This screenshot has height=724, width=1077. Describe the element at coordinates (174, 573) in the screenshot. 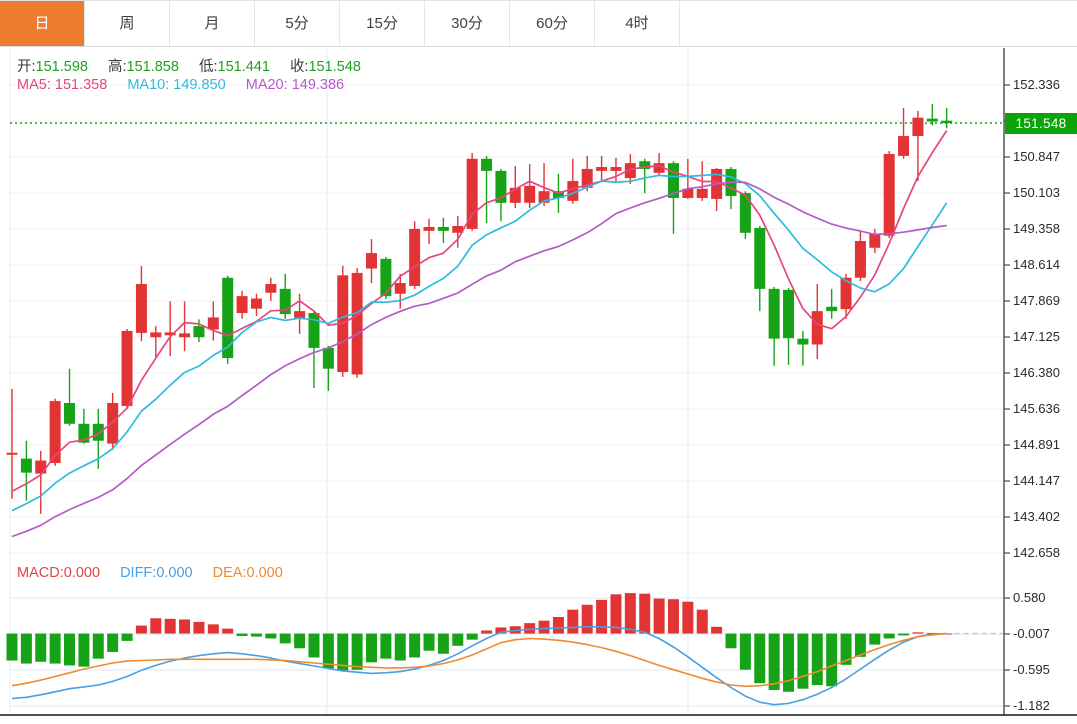

I see `diff-value: 0.000` at that location.